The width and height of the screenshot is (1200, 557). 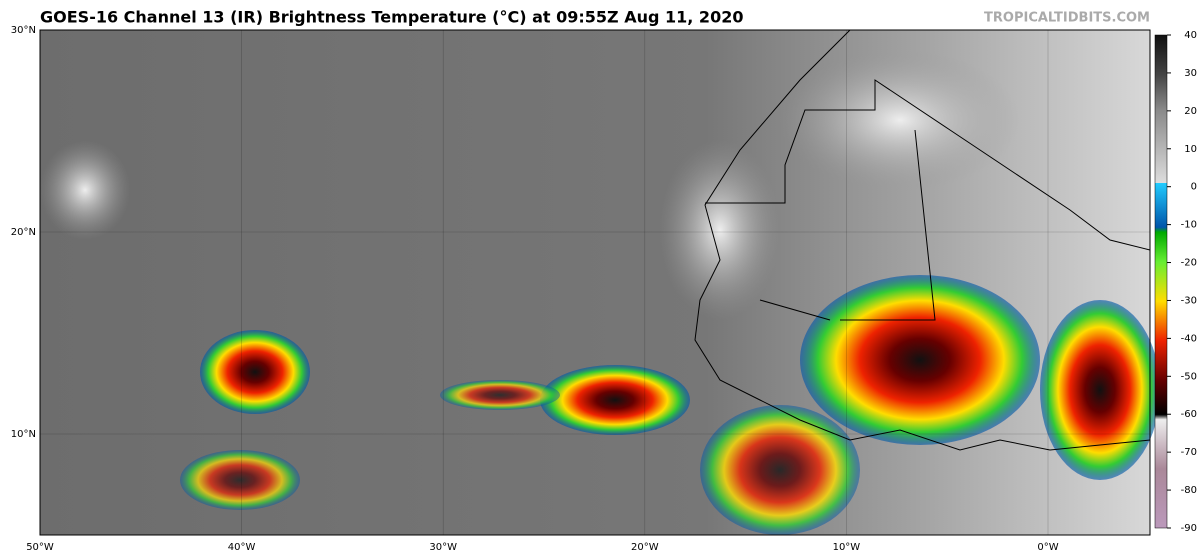 I want to click on colorbar-label: 0, so click(x=1194, y=187).